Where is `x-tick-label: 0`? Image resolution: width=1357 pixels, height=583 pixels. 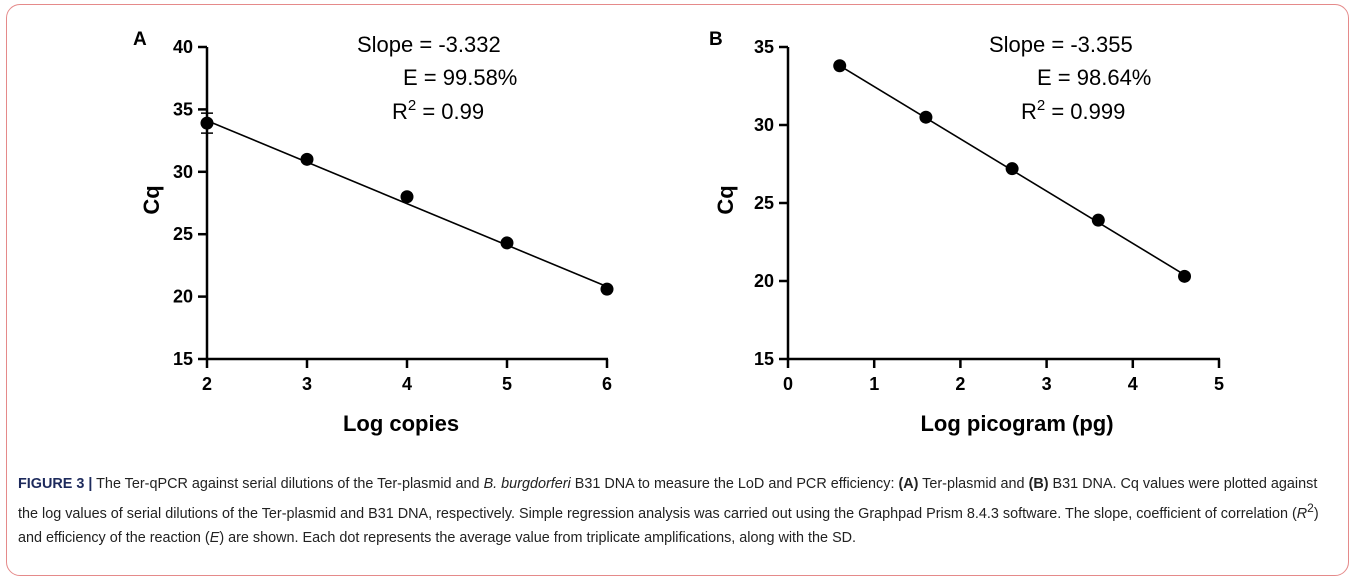
x-tick-label: 0 is located at coordinates (788, 384).